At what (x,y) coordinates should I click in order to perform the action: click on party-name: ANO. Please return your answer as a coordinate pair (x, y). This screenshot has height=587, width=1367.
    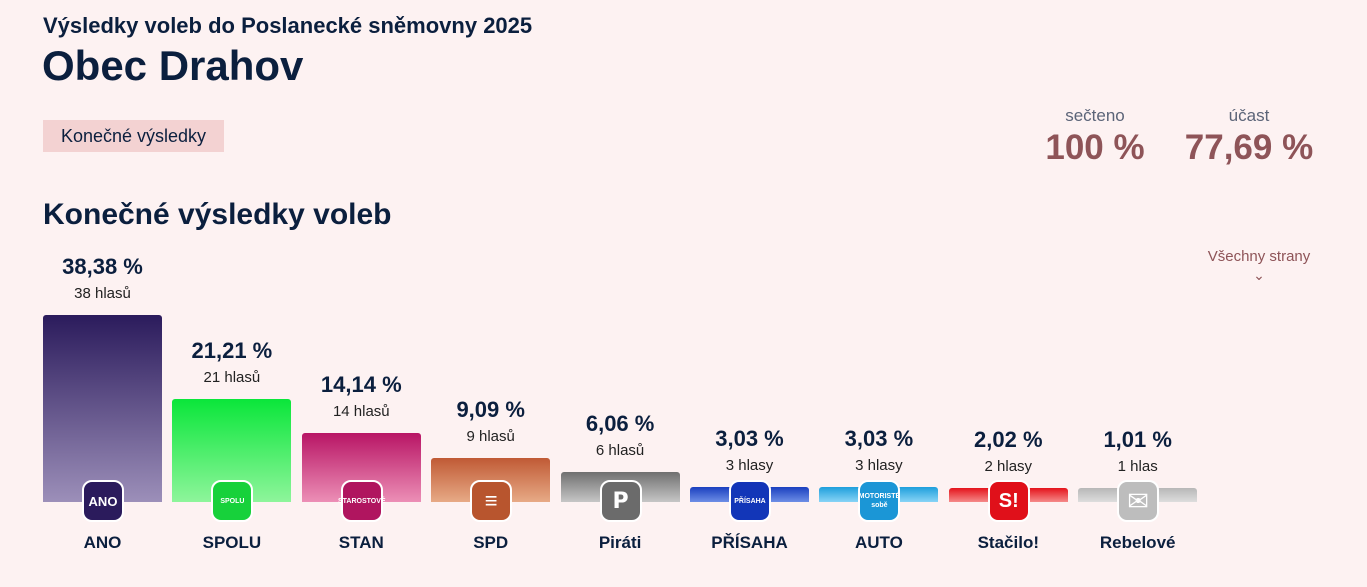
    Looking at the image, I should click on (102, 542).